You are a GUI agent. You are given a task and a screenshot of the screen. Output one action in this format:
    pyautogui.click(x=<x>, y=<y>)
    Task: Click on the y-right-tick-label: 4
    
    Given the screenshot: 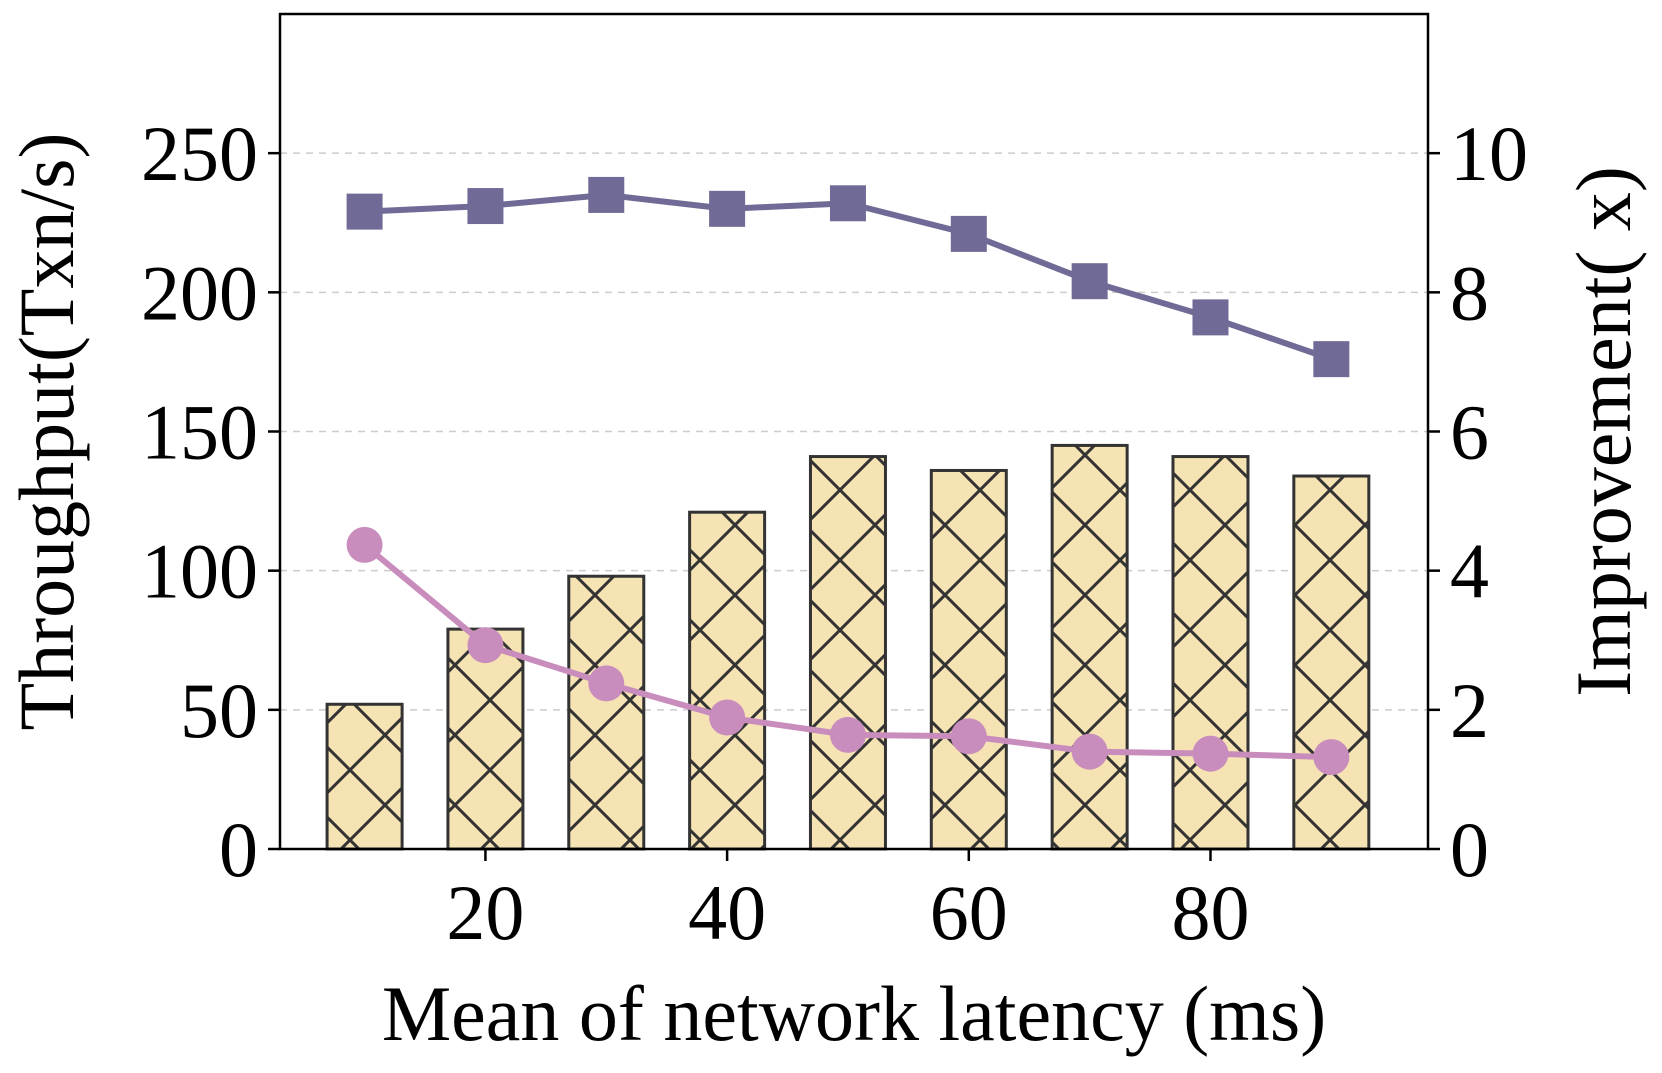 What is the action you would take?
    pyautogui.click(x=1469, y=571)
    